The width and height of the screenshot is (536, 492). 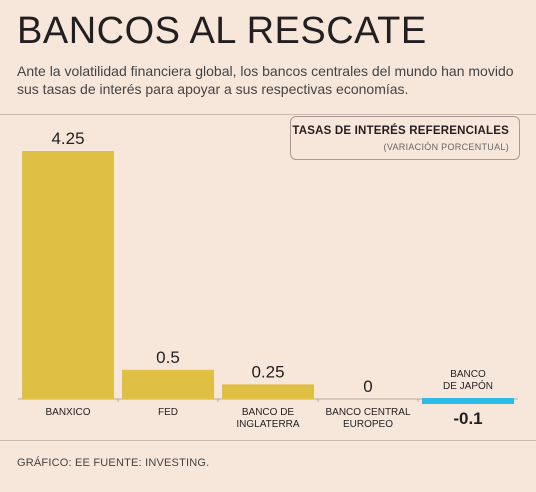 I want to click on category-label-4-0: BANCO, so click(x=468, y=374).